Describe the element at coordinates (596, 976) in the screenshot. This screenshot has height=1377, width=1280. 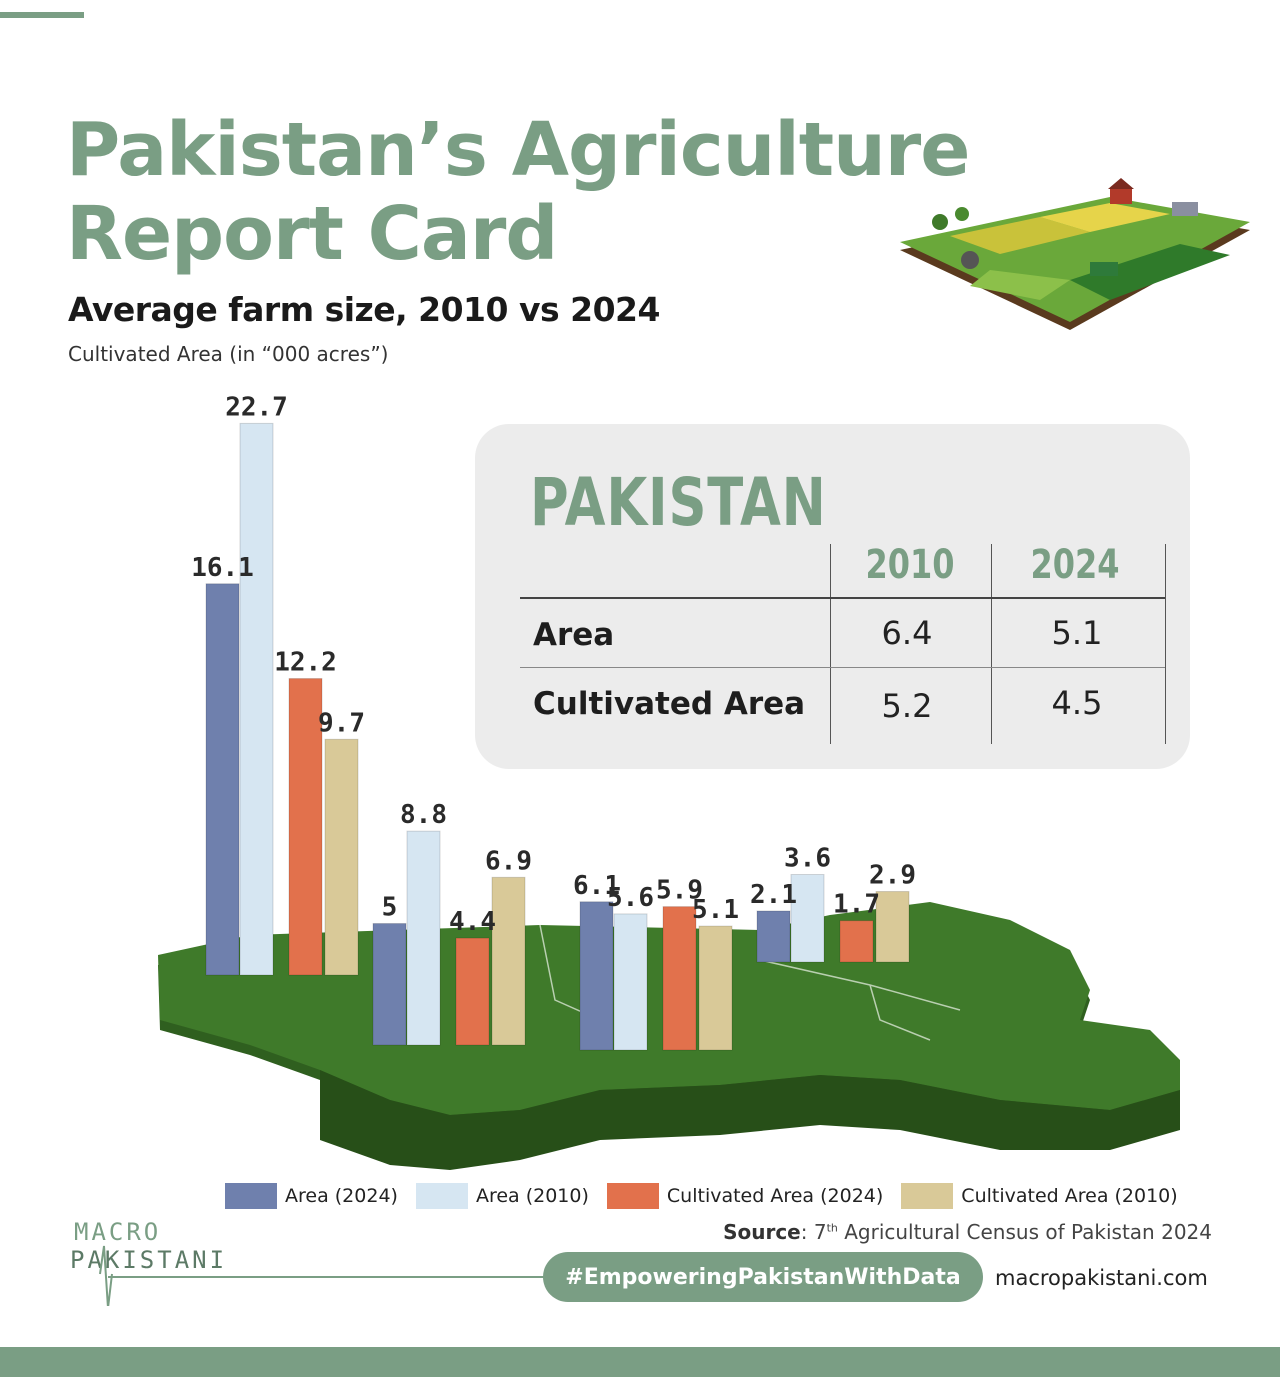
I see `bar-area-2024--g3` at that location.